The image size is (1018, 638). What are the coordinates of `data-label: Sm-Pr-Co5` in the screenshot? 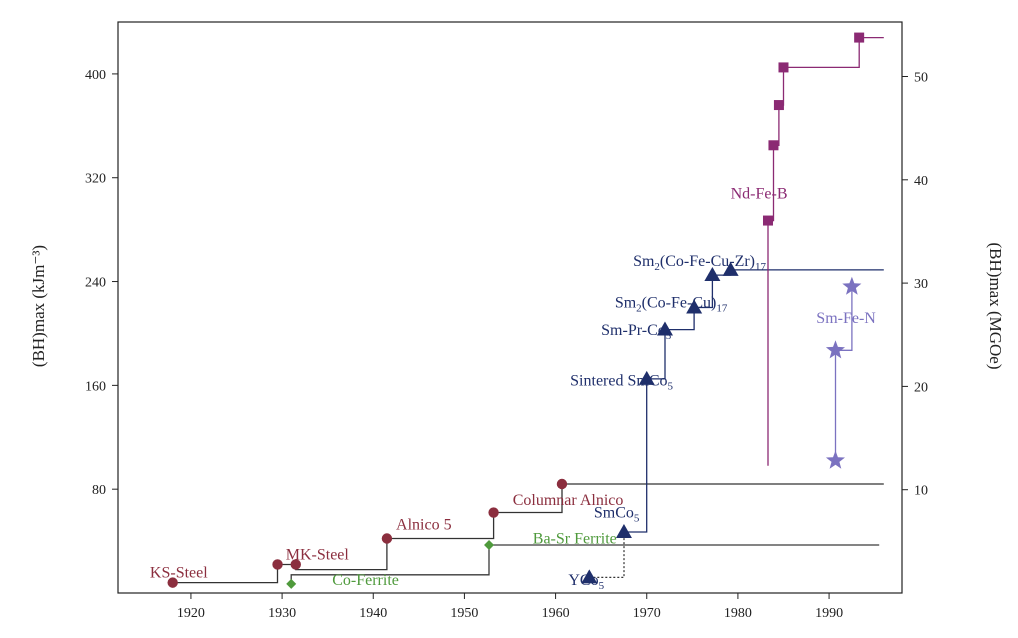 It's located at (636, 332).